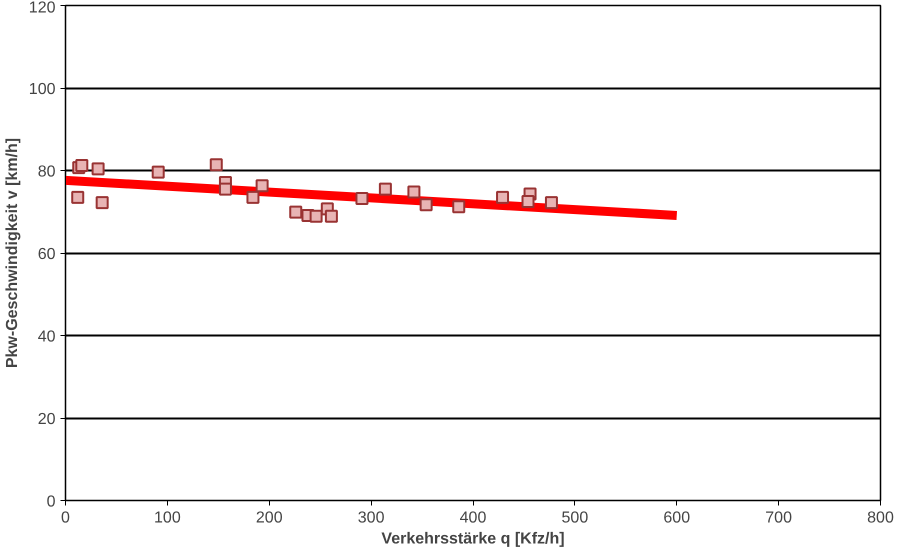 Image resolution: width=904 pixels, height=554 pixels. What do you see at coordinates (676, 518) in the screenshot?
I see `x-tick-label: 600` at bounding box center [676, 518].